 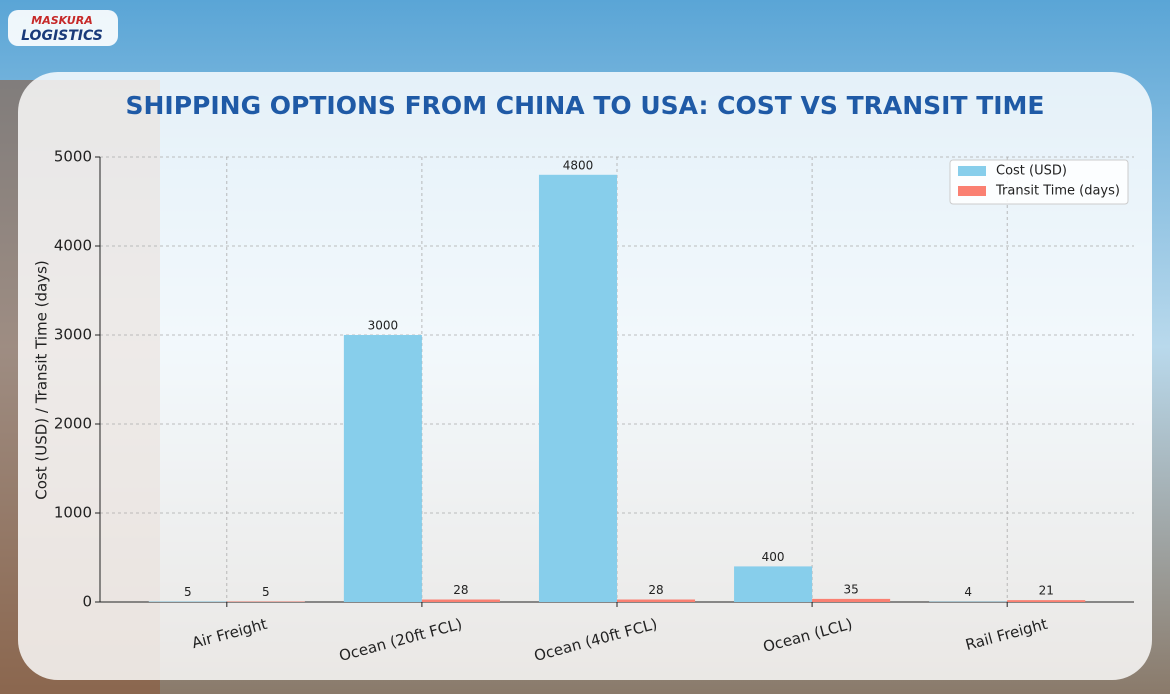 What do you see at coordinates (773, 557) in the screenshot?
I see `value-label: 400` at bounding box center [773, 557].